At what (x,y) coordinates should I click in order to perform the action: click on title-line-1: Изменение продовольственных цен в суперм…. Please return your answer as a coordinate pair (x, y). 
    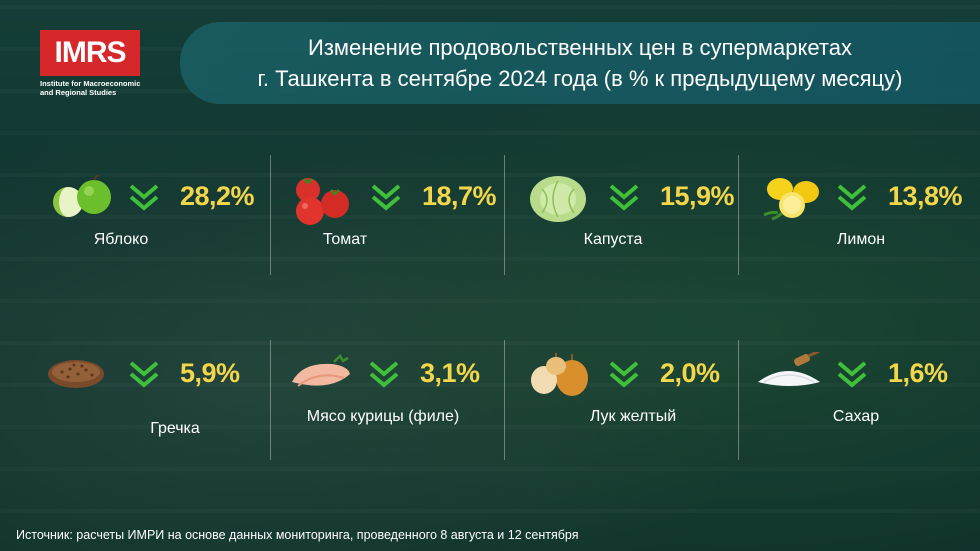
    Looking at the image, I should click on (580, 47).